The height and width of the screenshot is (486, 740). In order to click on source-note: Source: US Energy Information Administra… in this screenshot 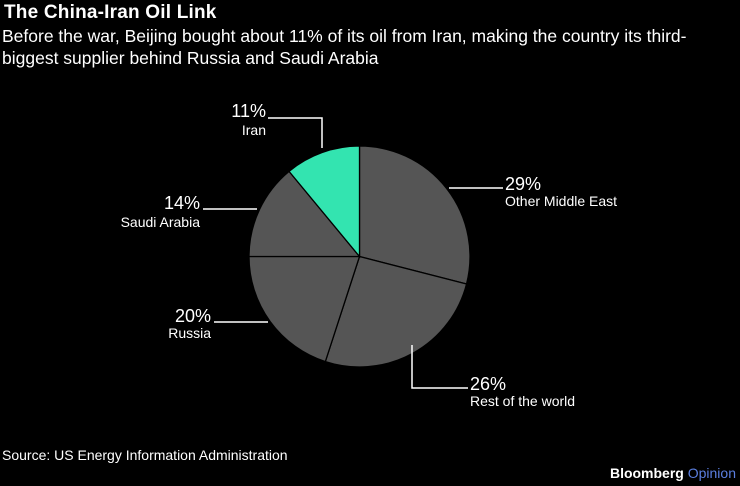, I will do `click(145, 455)`.